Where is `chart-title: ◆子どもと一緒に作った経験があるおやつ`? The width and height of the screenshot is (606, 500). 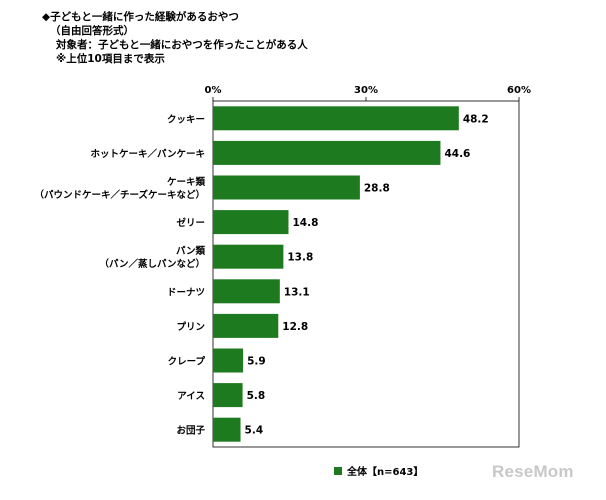 chart-title: ◆子どもと一緒に作った経験があるおやつ is located at coordinates (140, 17).